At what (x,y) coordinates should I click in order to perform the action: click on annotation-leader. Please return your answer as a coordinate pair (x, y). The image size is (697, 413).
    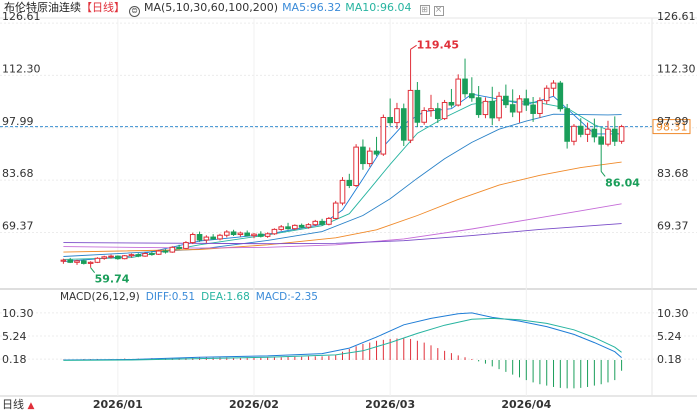
    Looking at the image, I should click on (413, 47).